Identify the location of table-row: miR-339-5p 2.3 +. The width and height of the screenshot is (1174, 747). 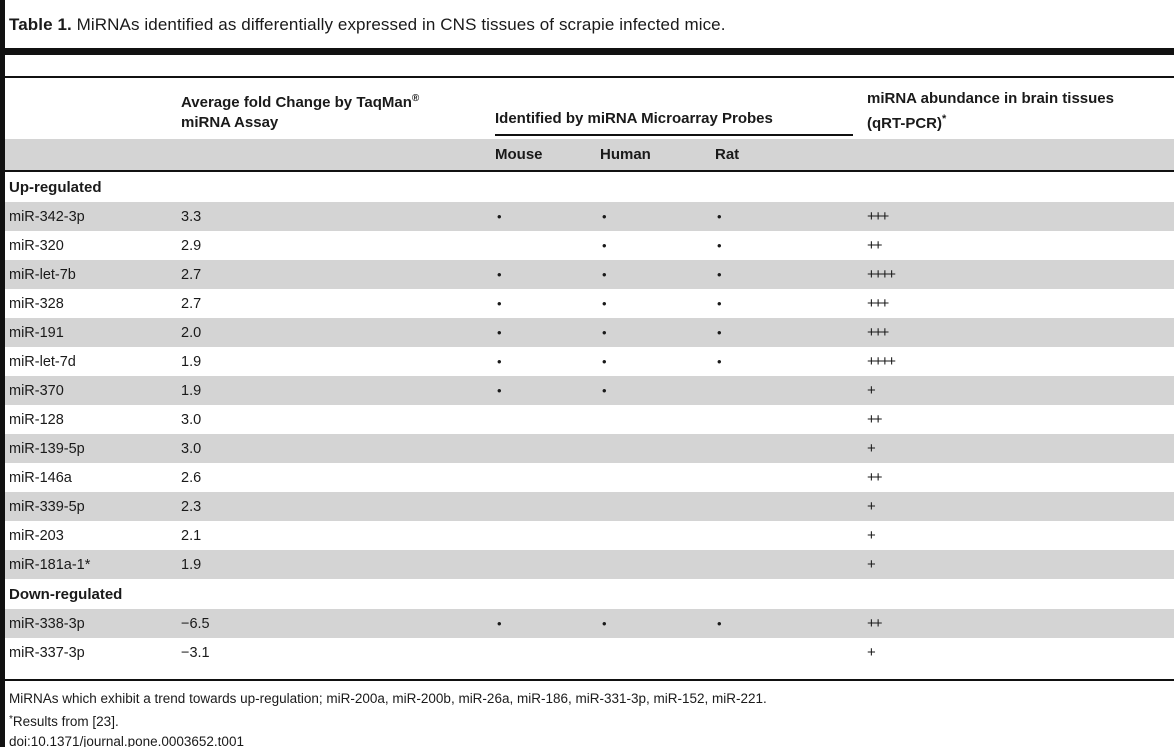
(589, 506).